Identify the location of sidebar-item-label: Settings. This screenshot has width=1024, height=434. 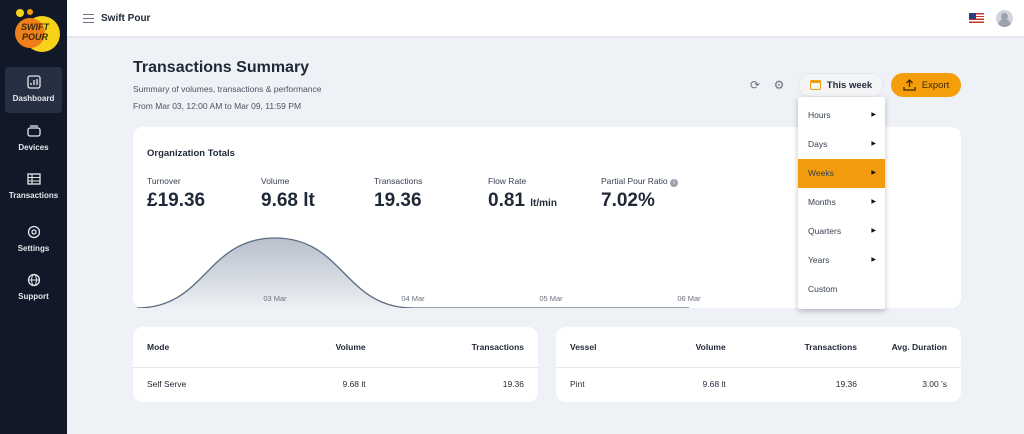
(33, 248).